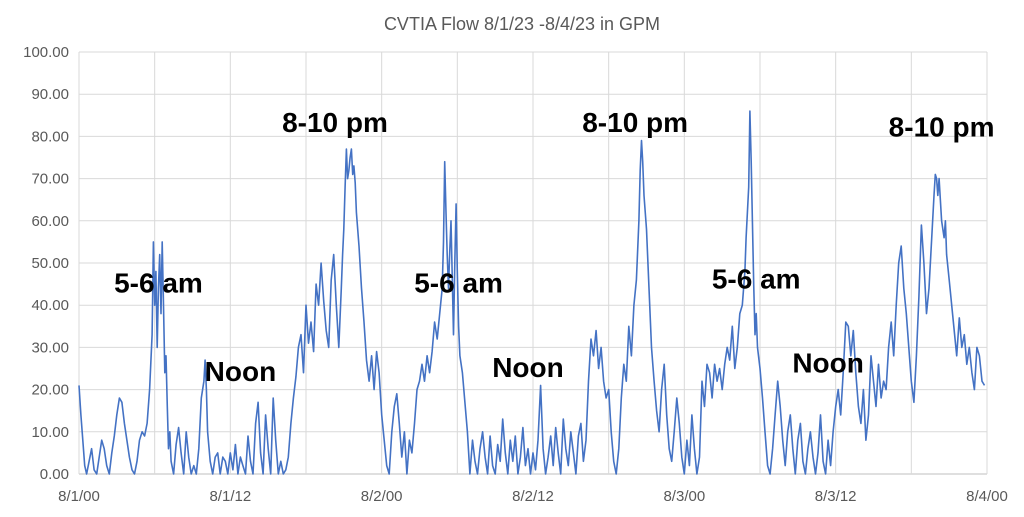  What do you see at coordinates (533, 496) in the screenshot?
I see `x-tick-label: 8/2/12` at bounding box center [533, 496].